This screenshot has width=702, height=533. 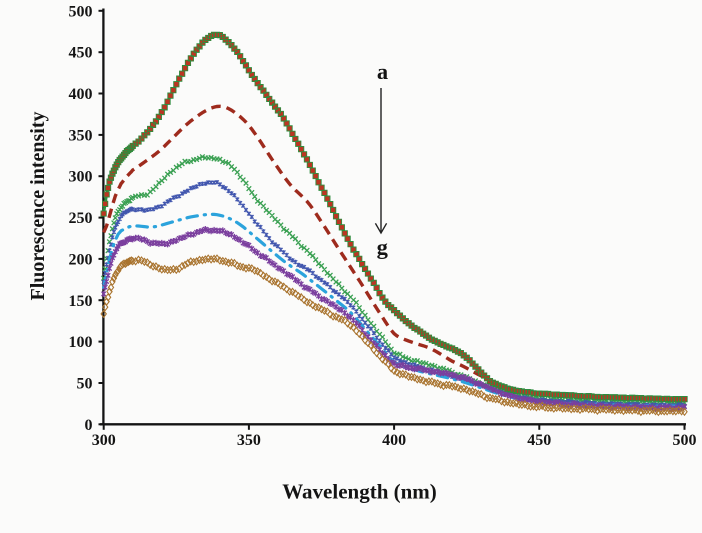 What do you see at coordinates (81, 342) in the screenshot?
I see `svg-text: 100` at bounding box center [81, 342].